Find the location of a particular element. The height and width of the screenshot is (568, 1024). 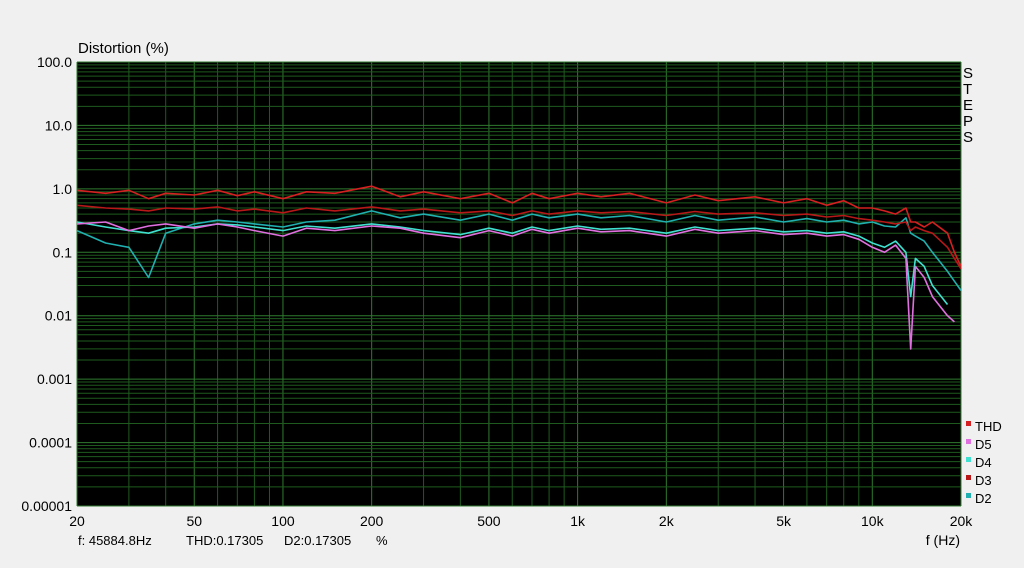

series-line-thd is located at coordinates (519, 226).